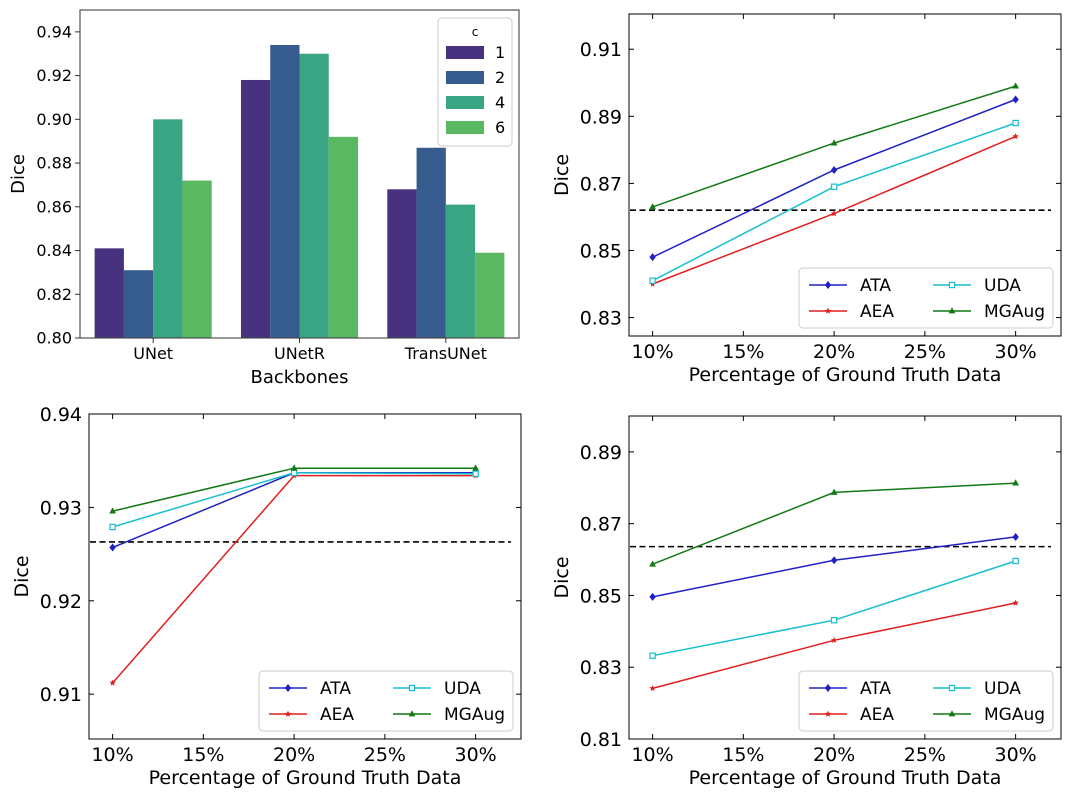  Describe the element at coordinates (294, 579) in the screenshot. I see `series-line-AEA` at that location.